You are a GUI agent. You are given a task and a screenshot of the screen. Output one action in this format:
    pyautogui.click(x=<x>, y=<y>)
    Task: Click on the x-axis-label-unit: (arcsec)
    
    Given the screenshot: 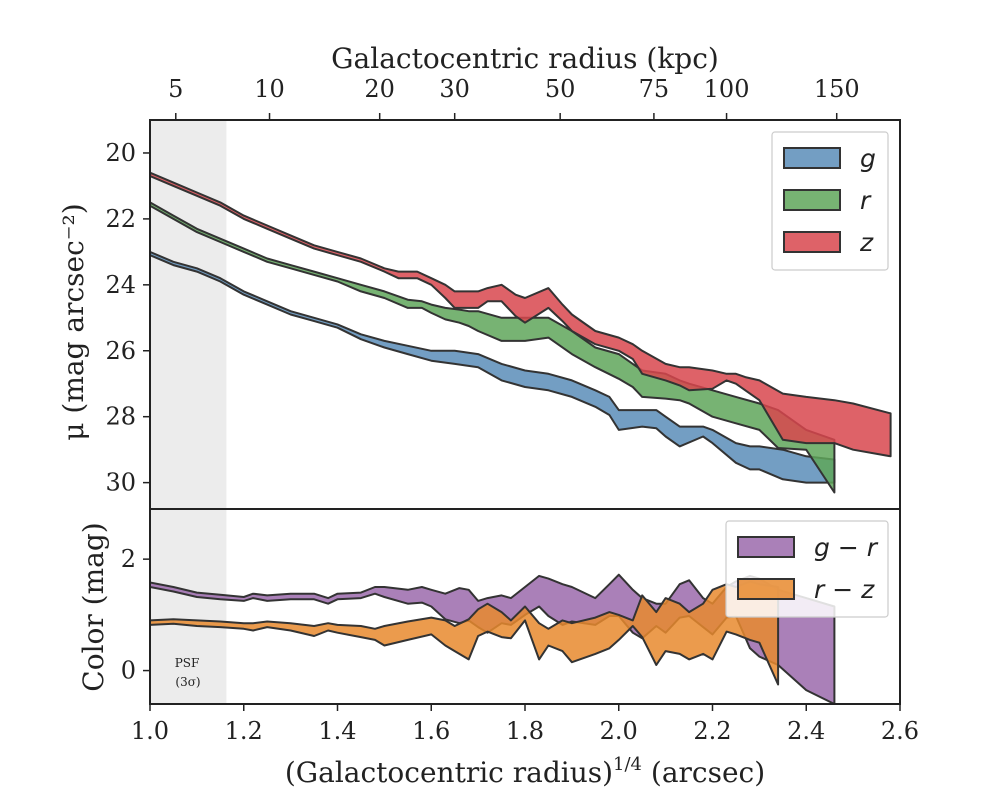 What is the action you would take?
    pyautogui.click(x=703, y=772)
    